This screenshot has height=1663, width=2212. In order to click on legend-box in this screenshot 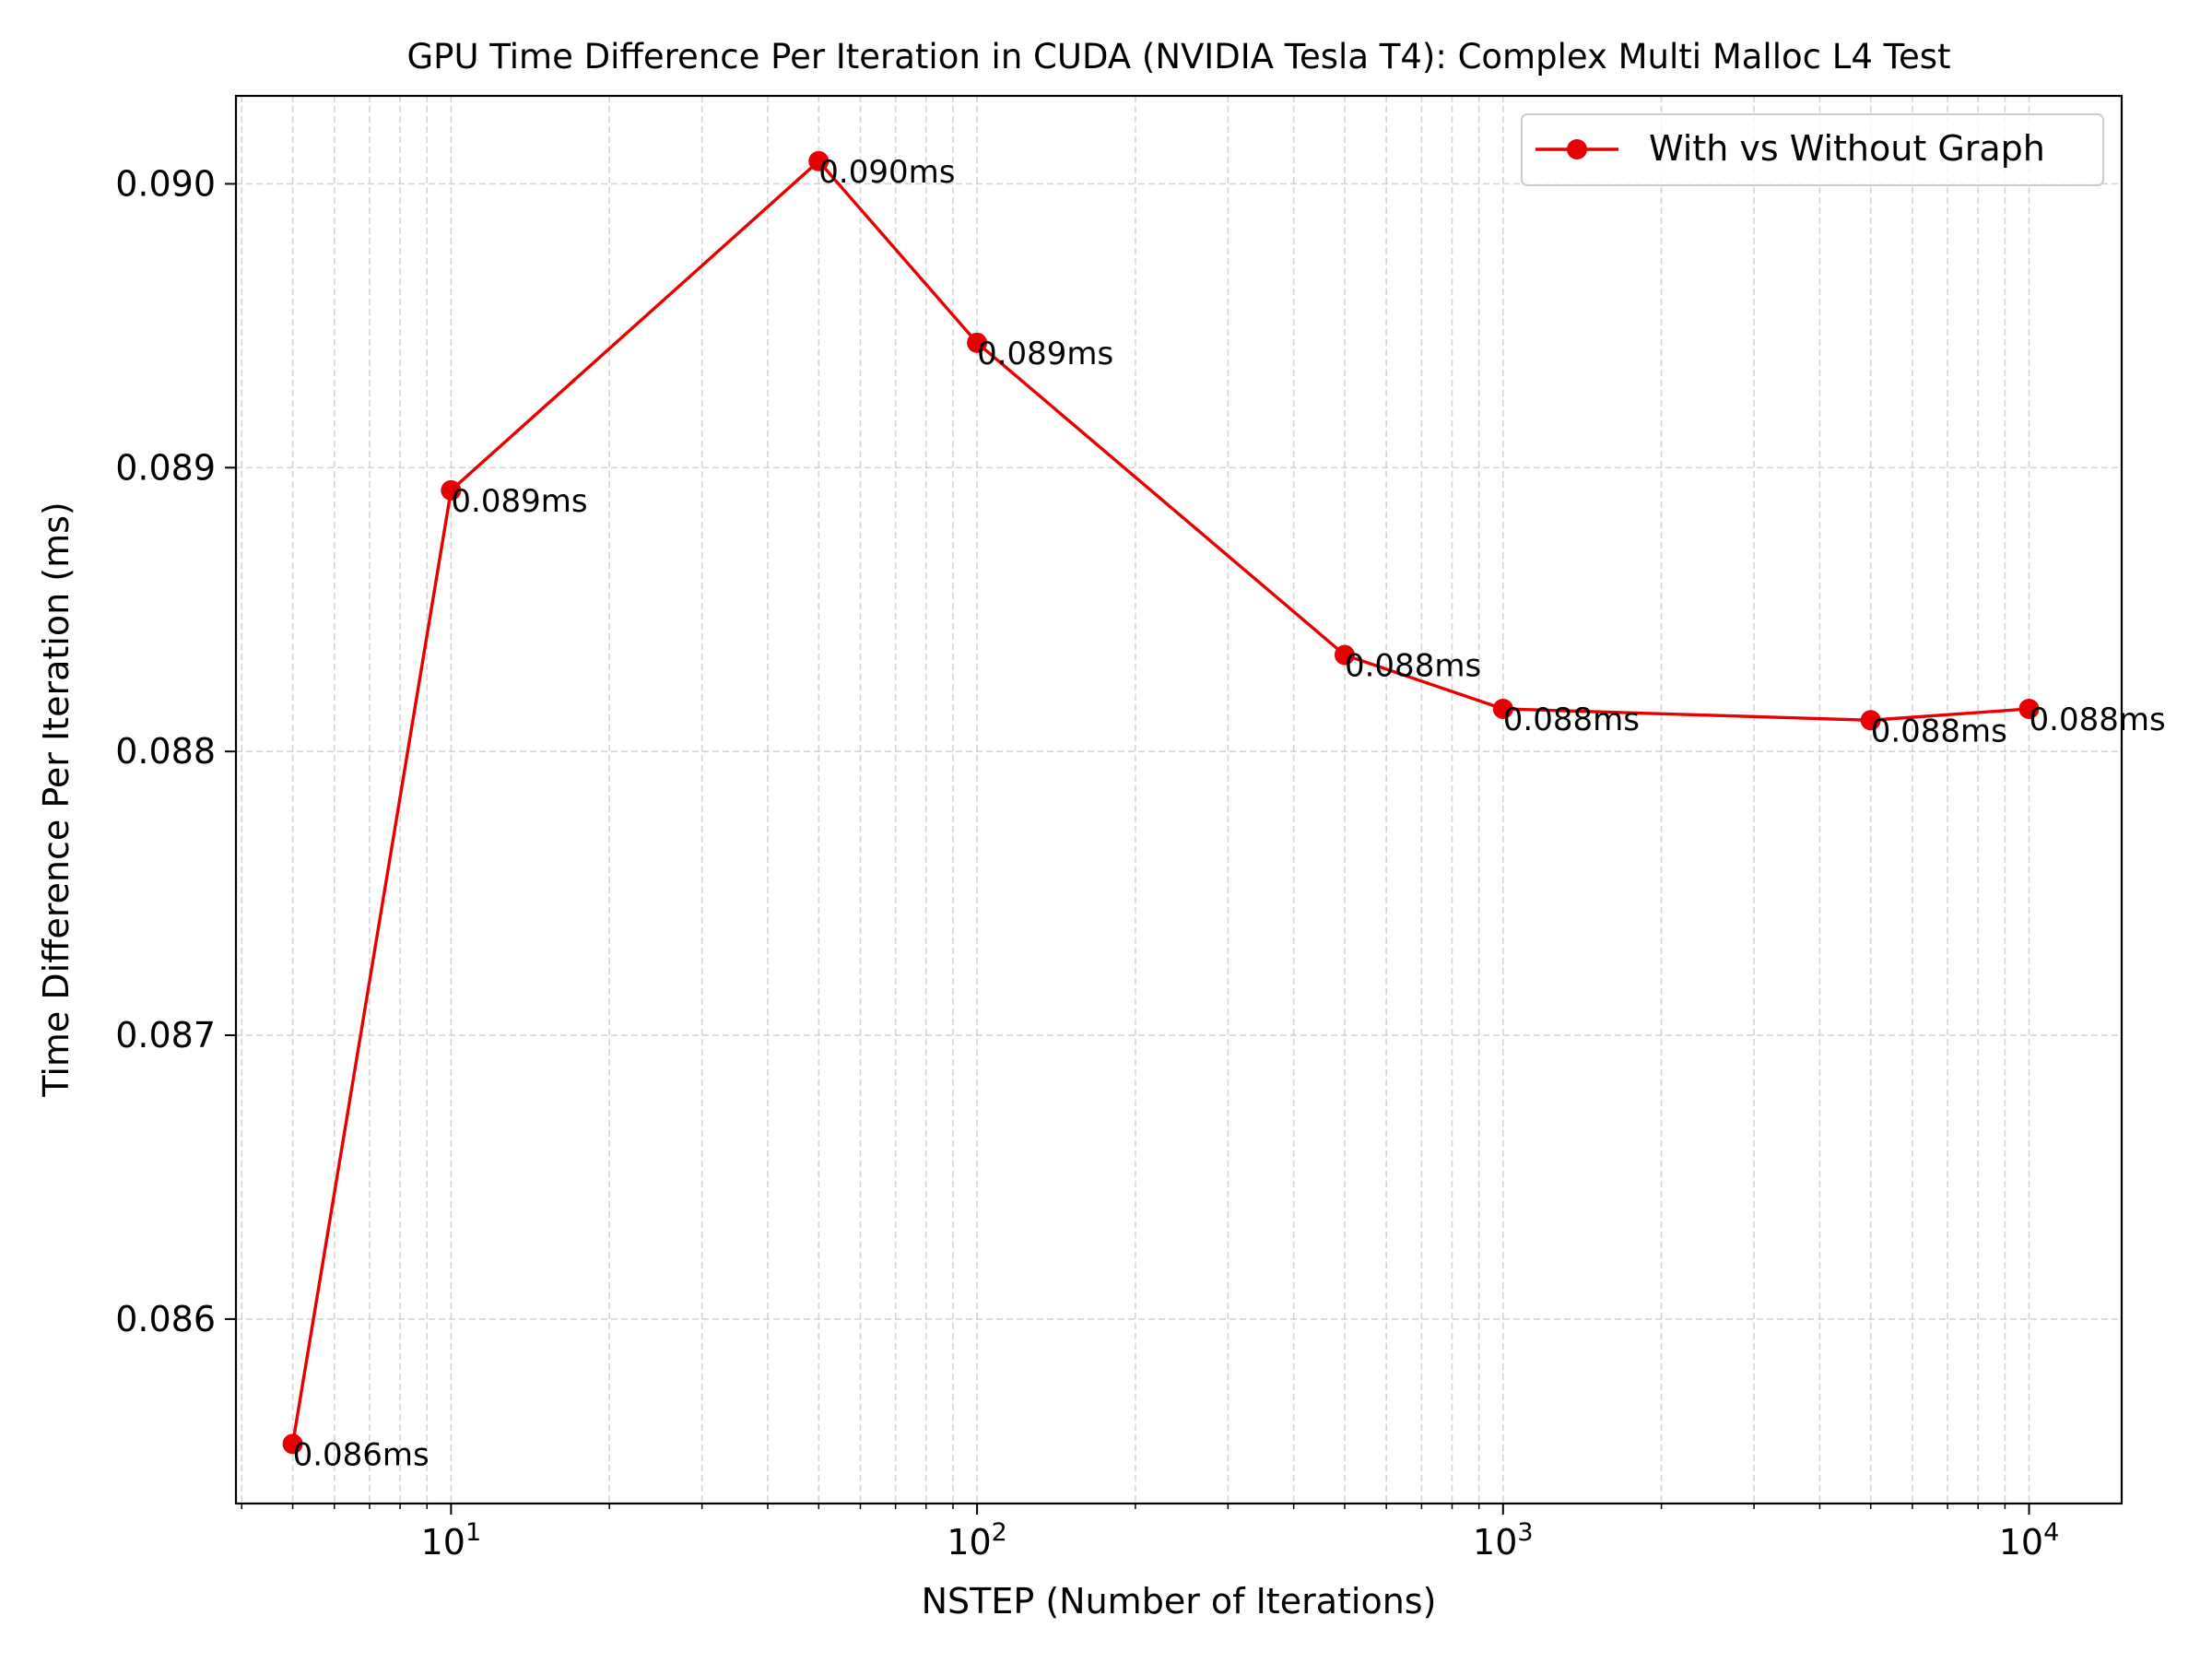, I will do `click(1812, 149)`.